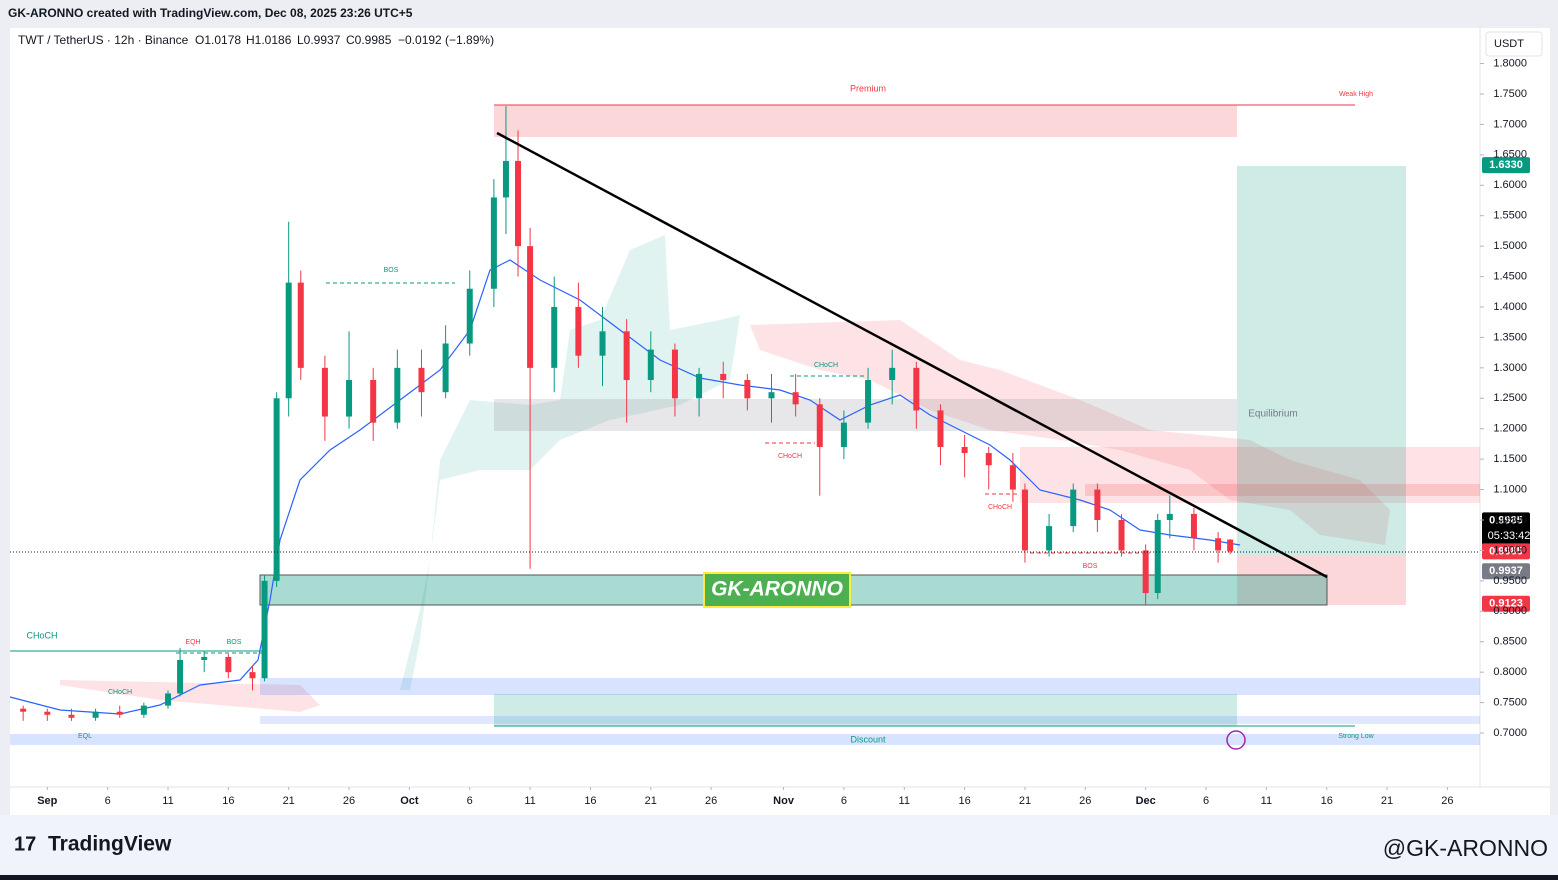  I want to click on supply-zone, so click(1282, 490).